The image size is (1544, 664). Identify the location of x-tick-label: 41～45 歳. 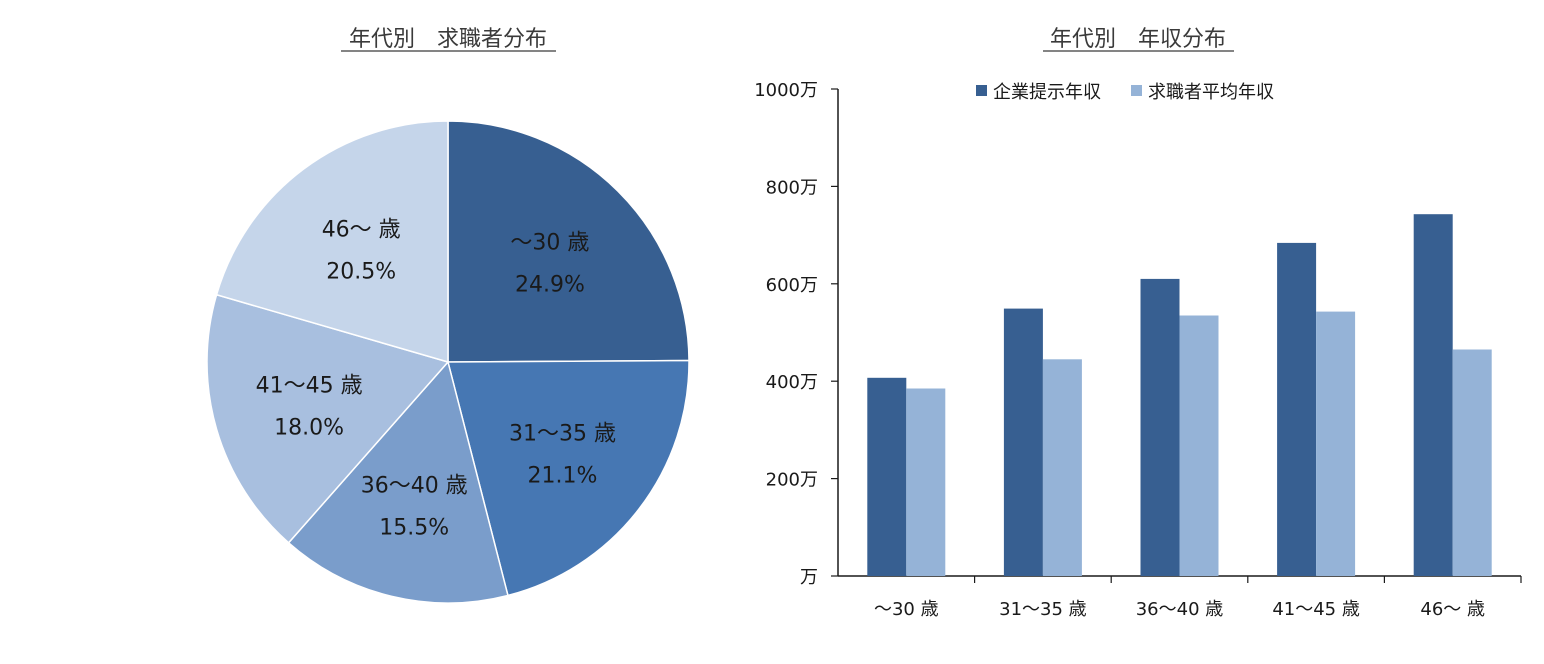
(1316, 609).